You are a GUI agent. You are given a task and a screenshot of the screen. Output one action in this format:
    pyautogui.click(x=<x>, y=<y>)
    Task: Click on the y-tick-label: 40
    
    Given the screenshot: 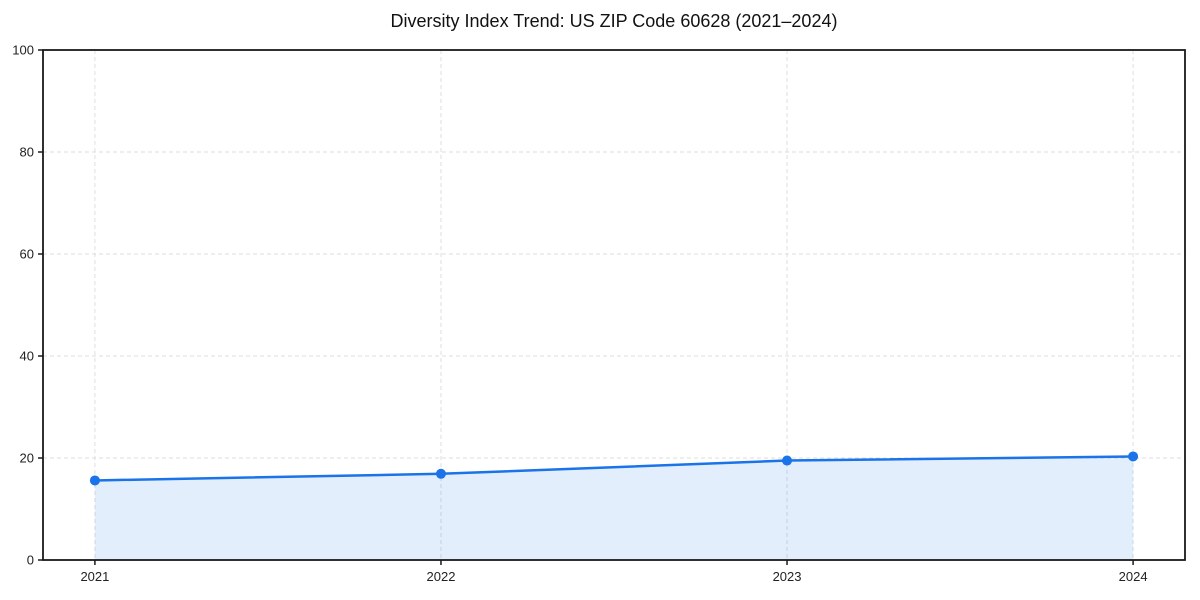 What is the action you would take?
    pyautogui.click(x=27, y=356)
    